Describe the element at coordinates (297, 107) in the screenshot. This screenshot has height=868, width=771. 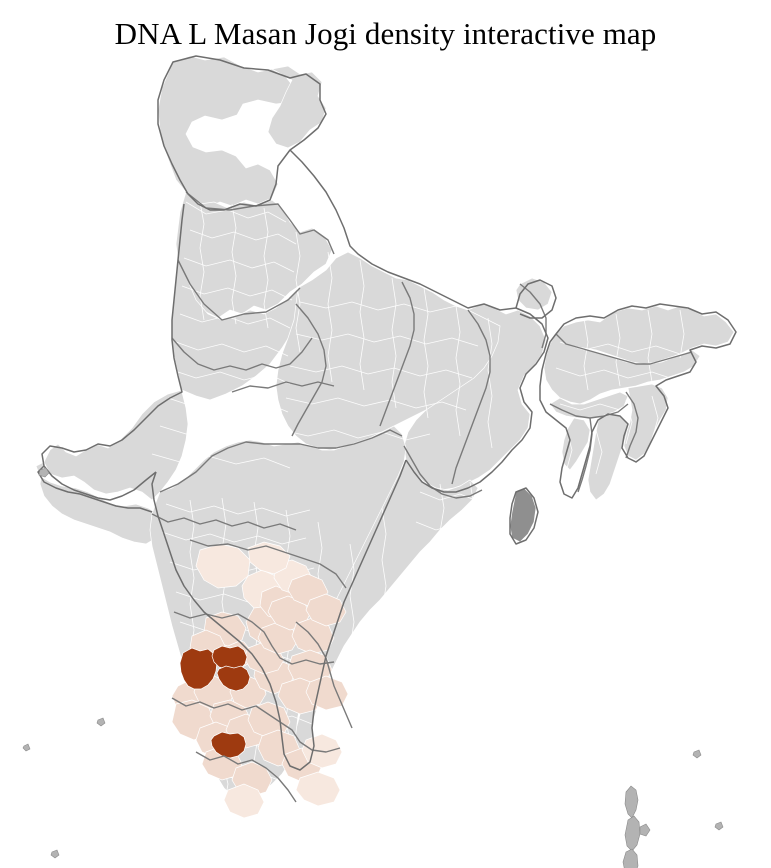
I see `region-ladakh-east` at that location.